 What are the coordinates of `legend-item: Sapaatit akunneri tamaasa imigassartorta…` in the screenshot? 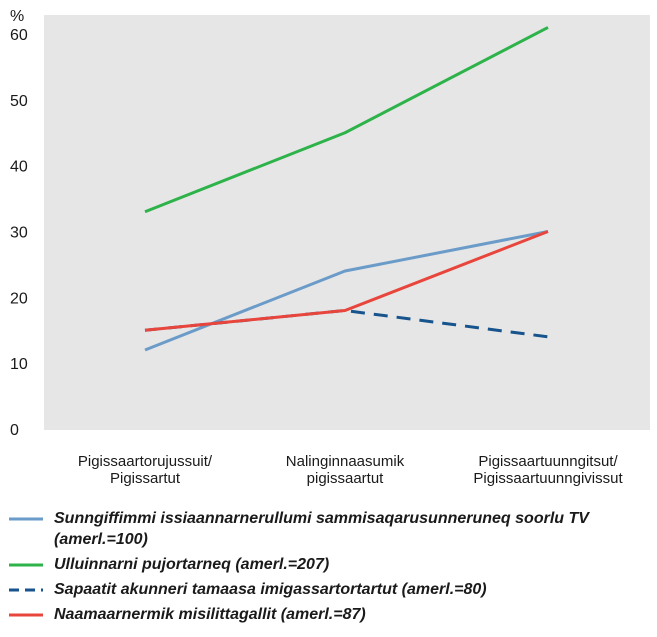 It's located at (328, 589).